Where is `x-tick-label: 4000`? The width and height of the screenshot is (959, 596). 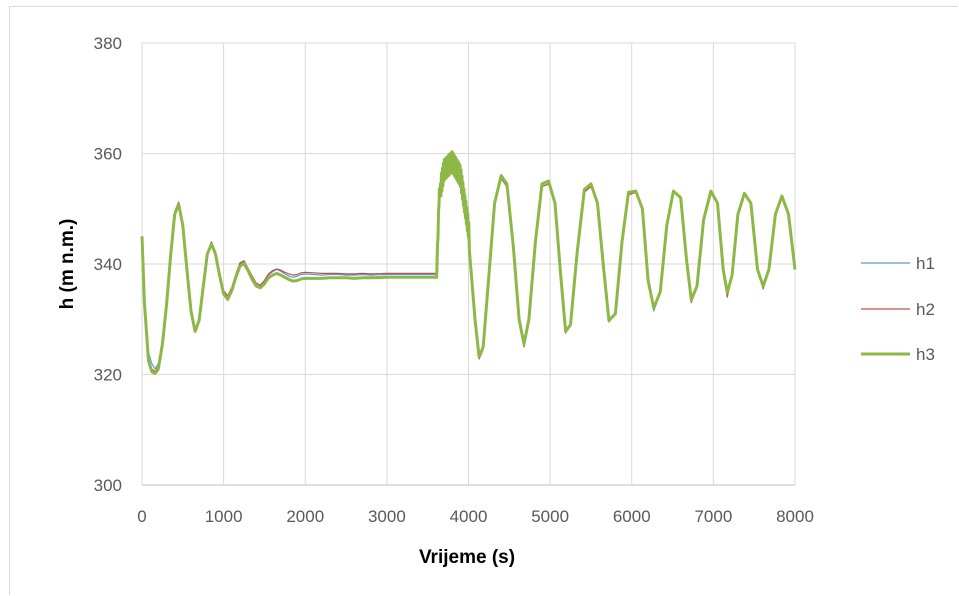
x-tick-label: 4000 is located at coordinates (469, 516).